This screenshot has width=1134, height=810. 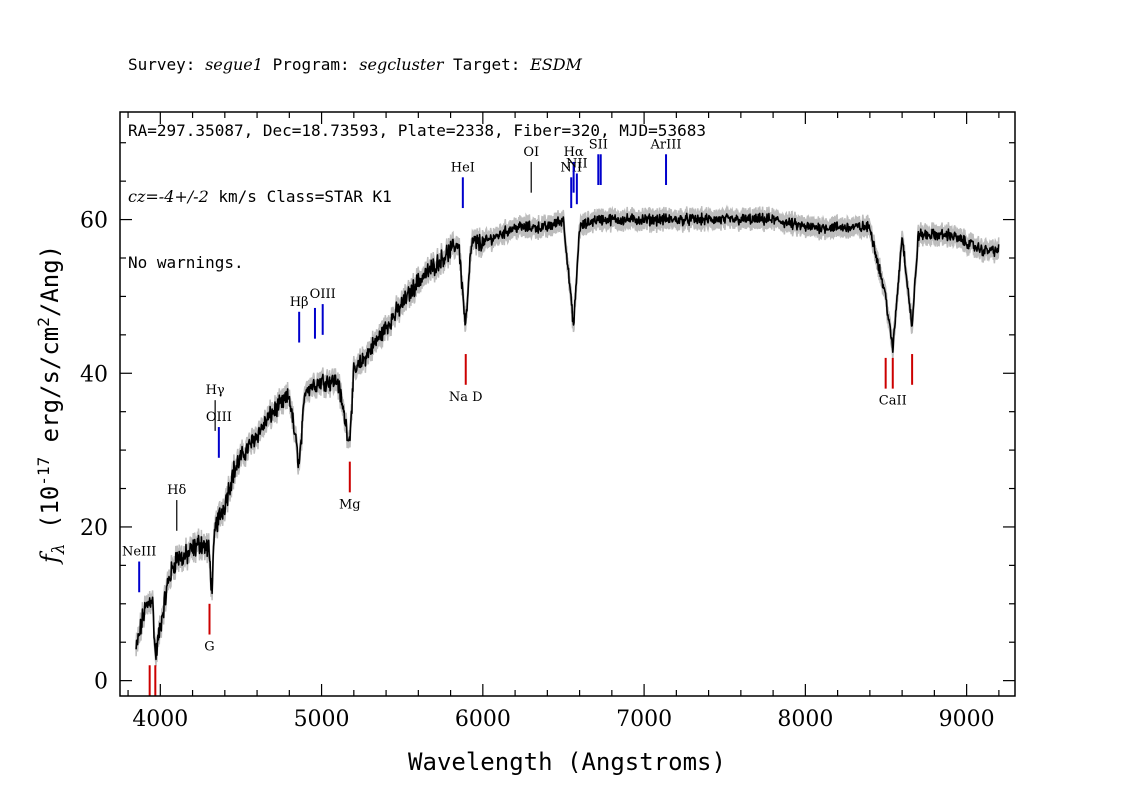 What do you see at coordinates (209, 647) in the screenshot?
I see `absorption-line-label: G` at bounding box center [209, 647].